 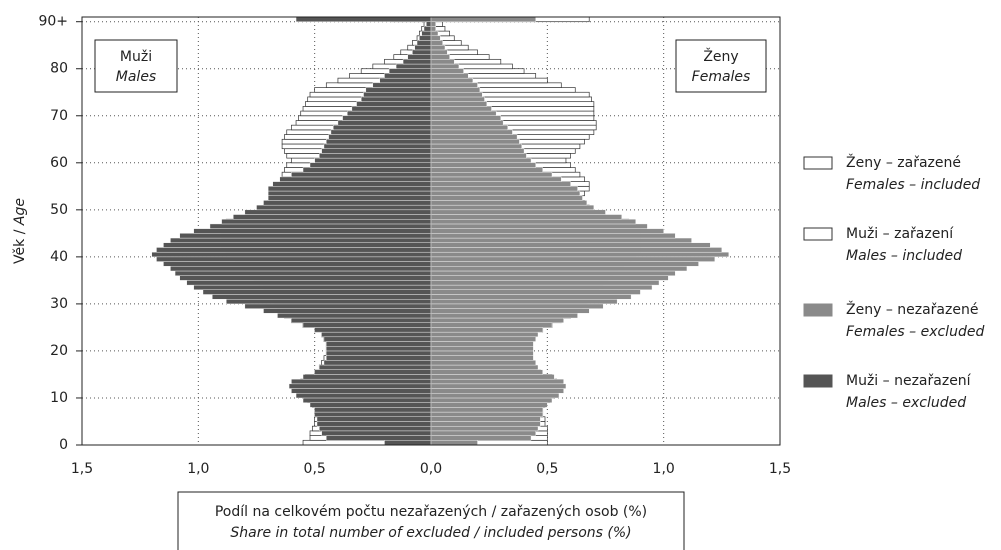 I want to click on box-label-en: Males, so click(x=136, y=77).